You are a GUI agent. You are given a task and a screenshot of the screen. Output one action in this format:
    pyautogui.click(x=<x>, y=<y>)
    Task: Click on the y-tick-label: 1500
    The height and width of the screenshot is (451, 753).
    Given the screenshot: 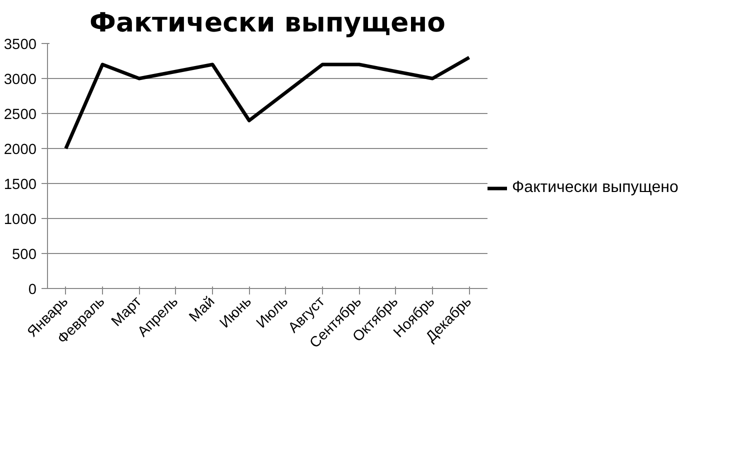 What is the action you would take?
    pyautogui.click(x=20, y=185)
    